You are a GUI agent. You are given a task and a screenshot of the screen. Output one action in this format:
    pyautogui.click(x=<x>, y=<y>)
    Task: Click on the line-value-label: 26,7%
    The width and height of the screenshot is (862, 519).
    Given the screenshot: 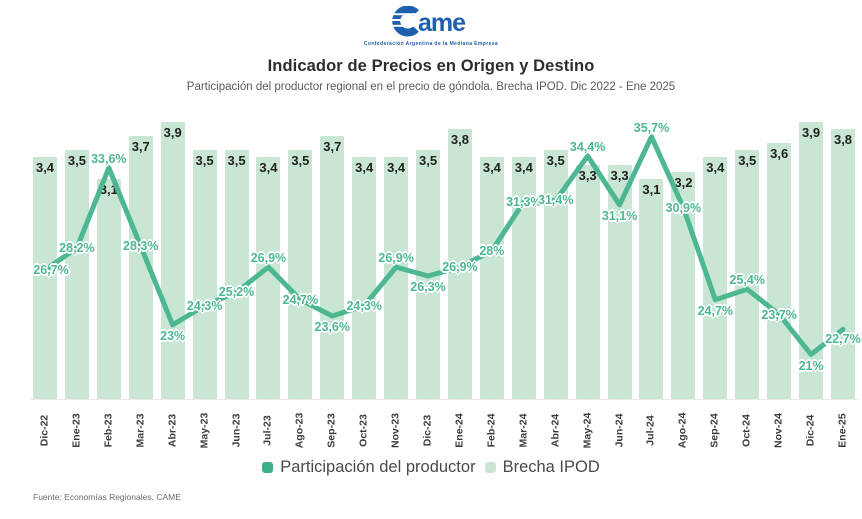 What is the action you would take?
    pyautogui.click(x=51, y=270)
    